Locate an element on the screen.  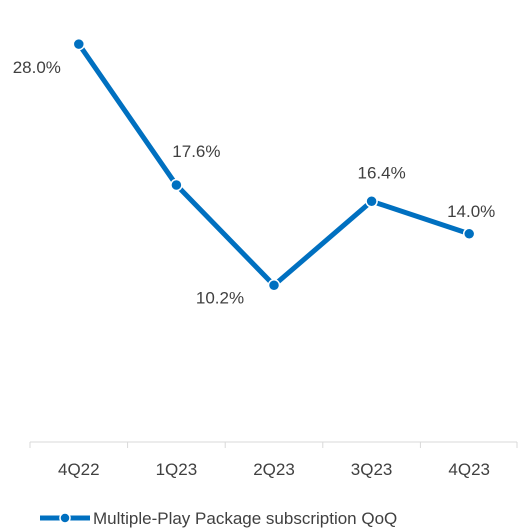
legend-marker-swatch is located at coordinates (65, 518).